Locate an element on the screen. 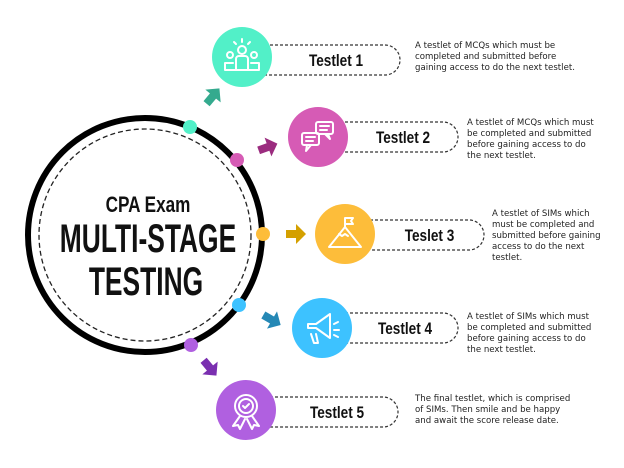 This screenshot has width=624, height=468. description-line: gaining access to do the next testlet. is located at coordinates (495, 68).